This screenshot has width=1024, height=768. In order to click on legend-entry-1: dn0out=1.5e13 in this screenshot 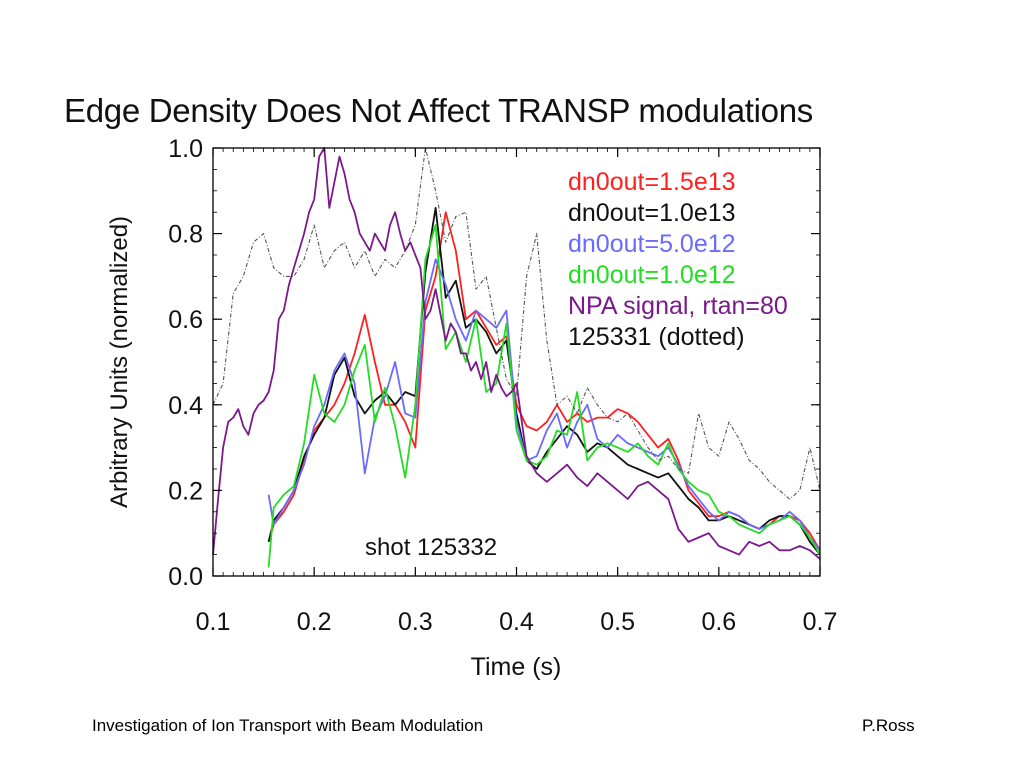, I will do `click(652, 182)`.